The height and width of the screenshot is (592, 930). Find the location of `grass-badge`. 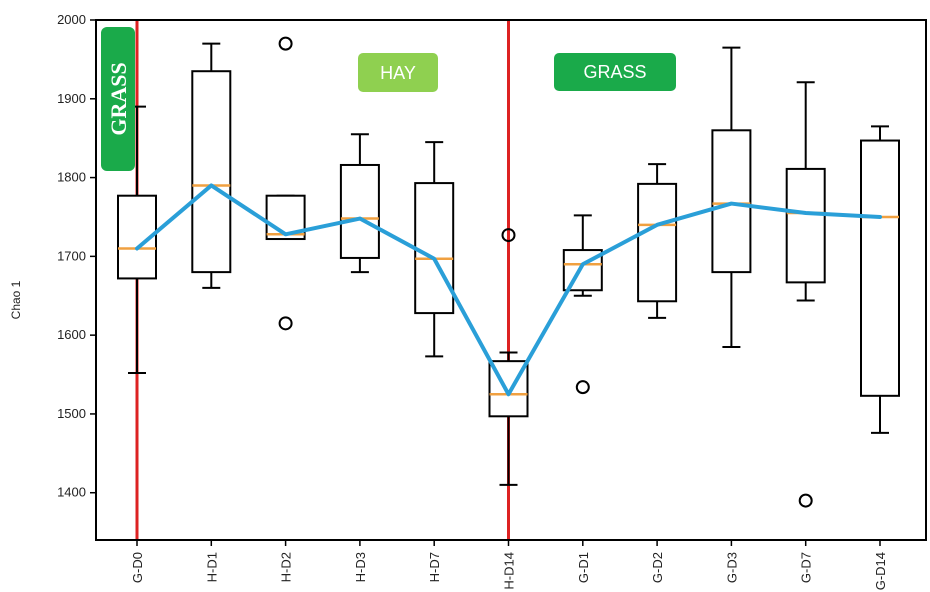

grass-badge is located at coordinates (615, 72).